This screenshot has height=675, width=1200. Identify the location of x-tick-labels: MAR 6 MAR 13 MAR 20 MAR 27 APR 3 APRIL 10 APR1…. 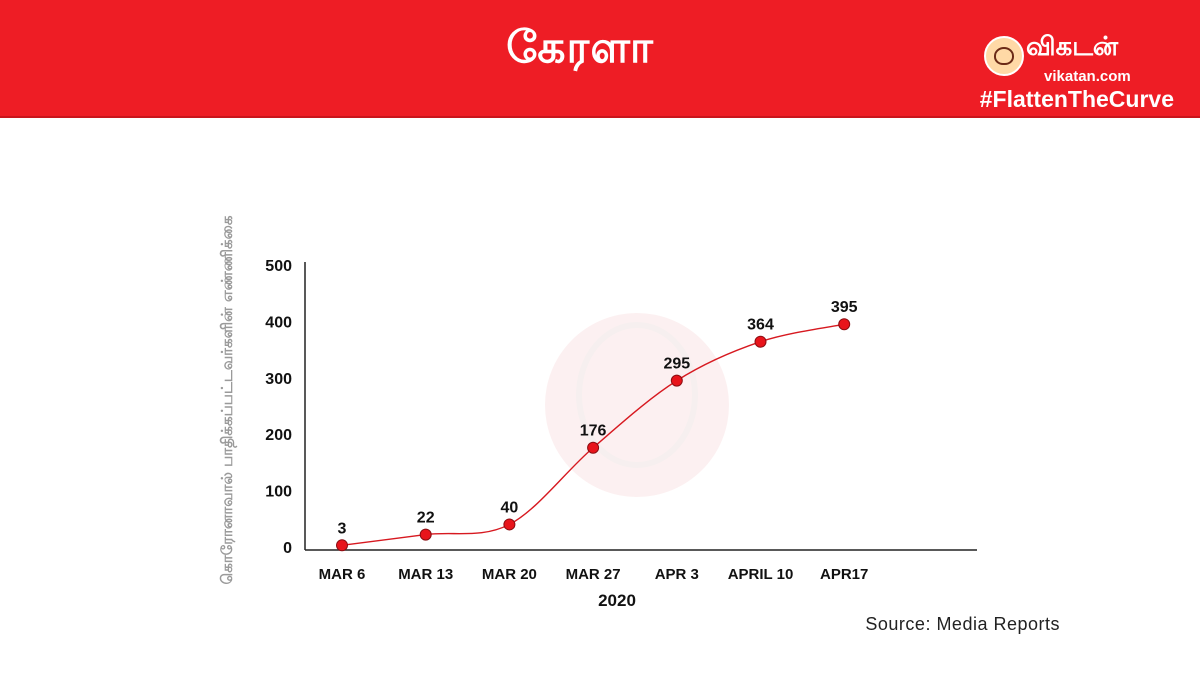
(594, 574).